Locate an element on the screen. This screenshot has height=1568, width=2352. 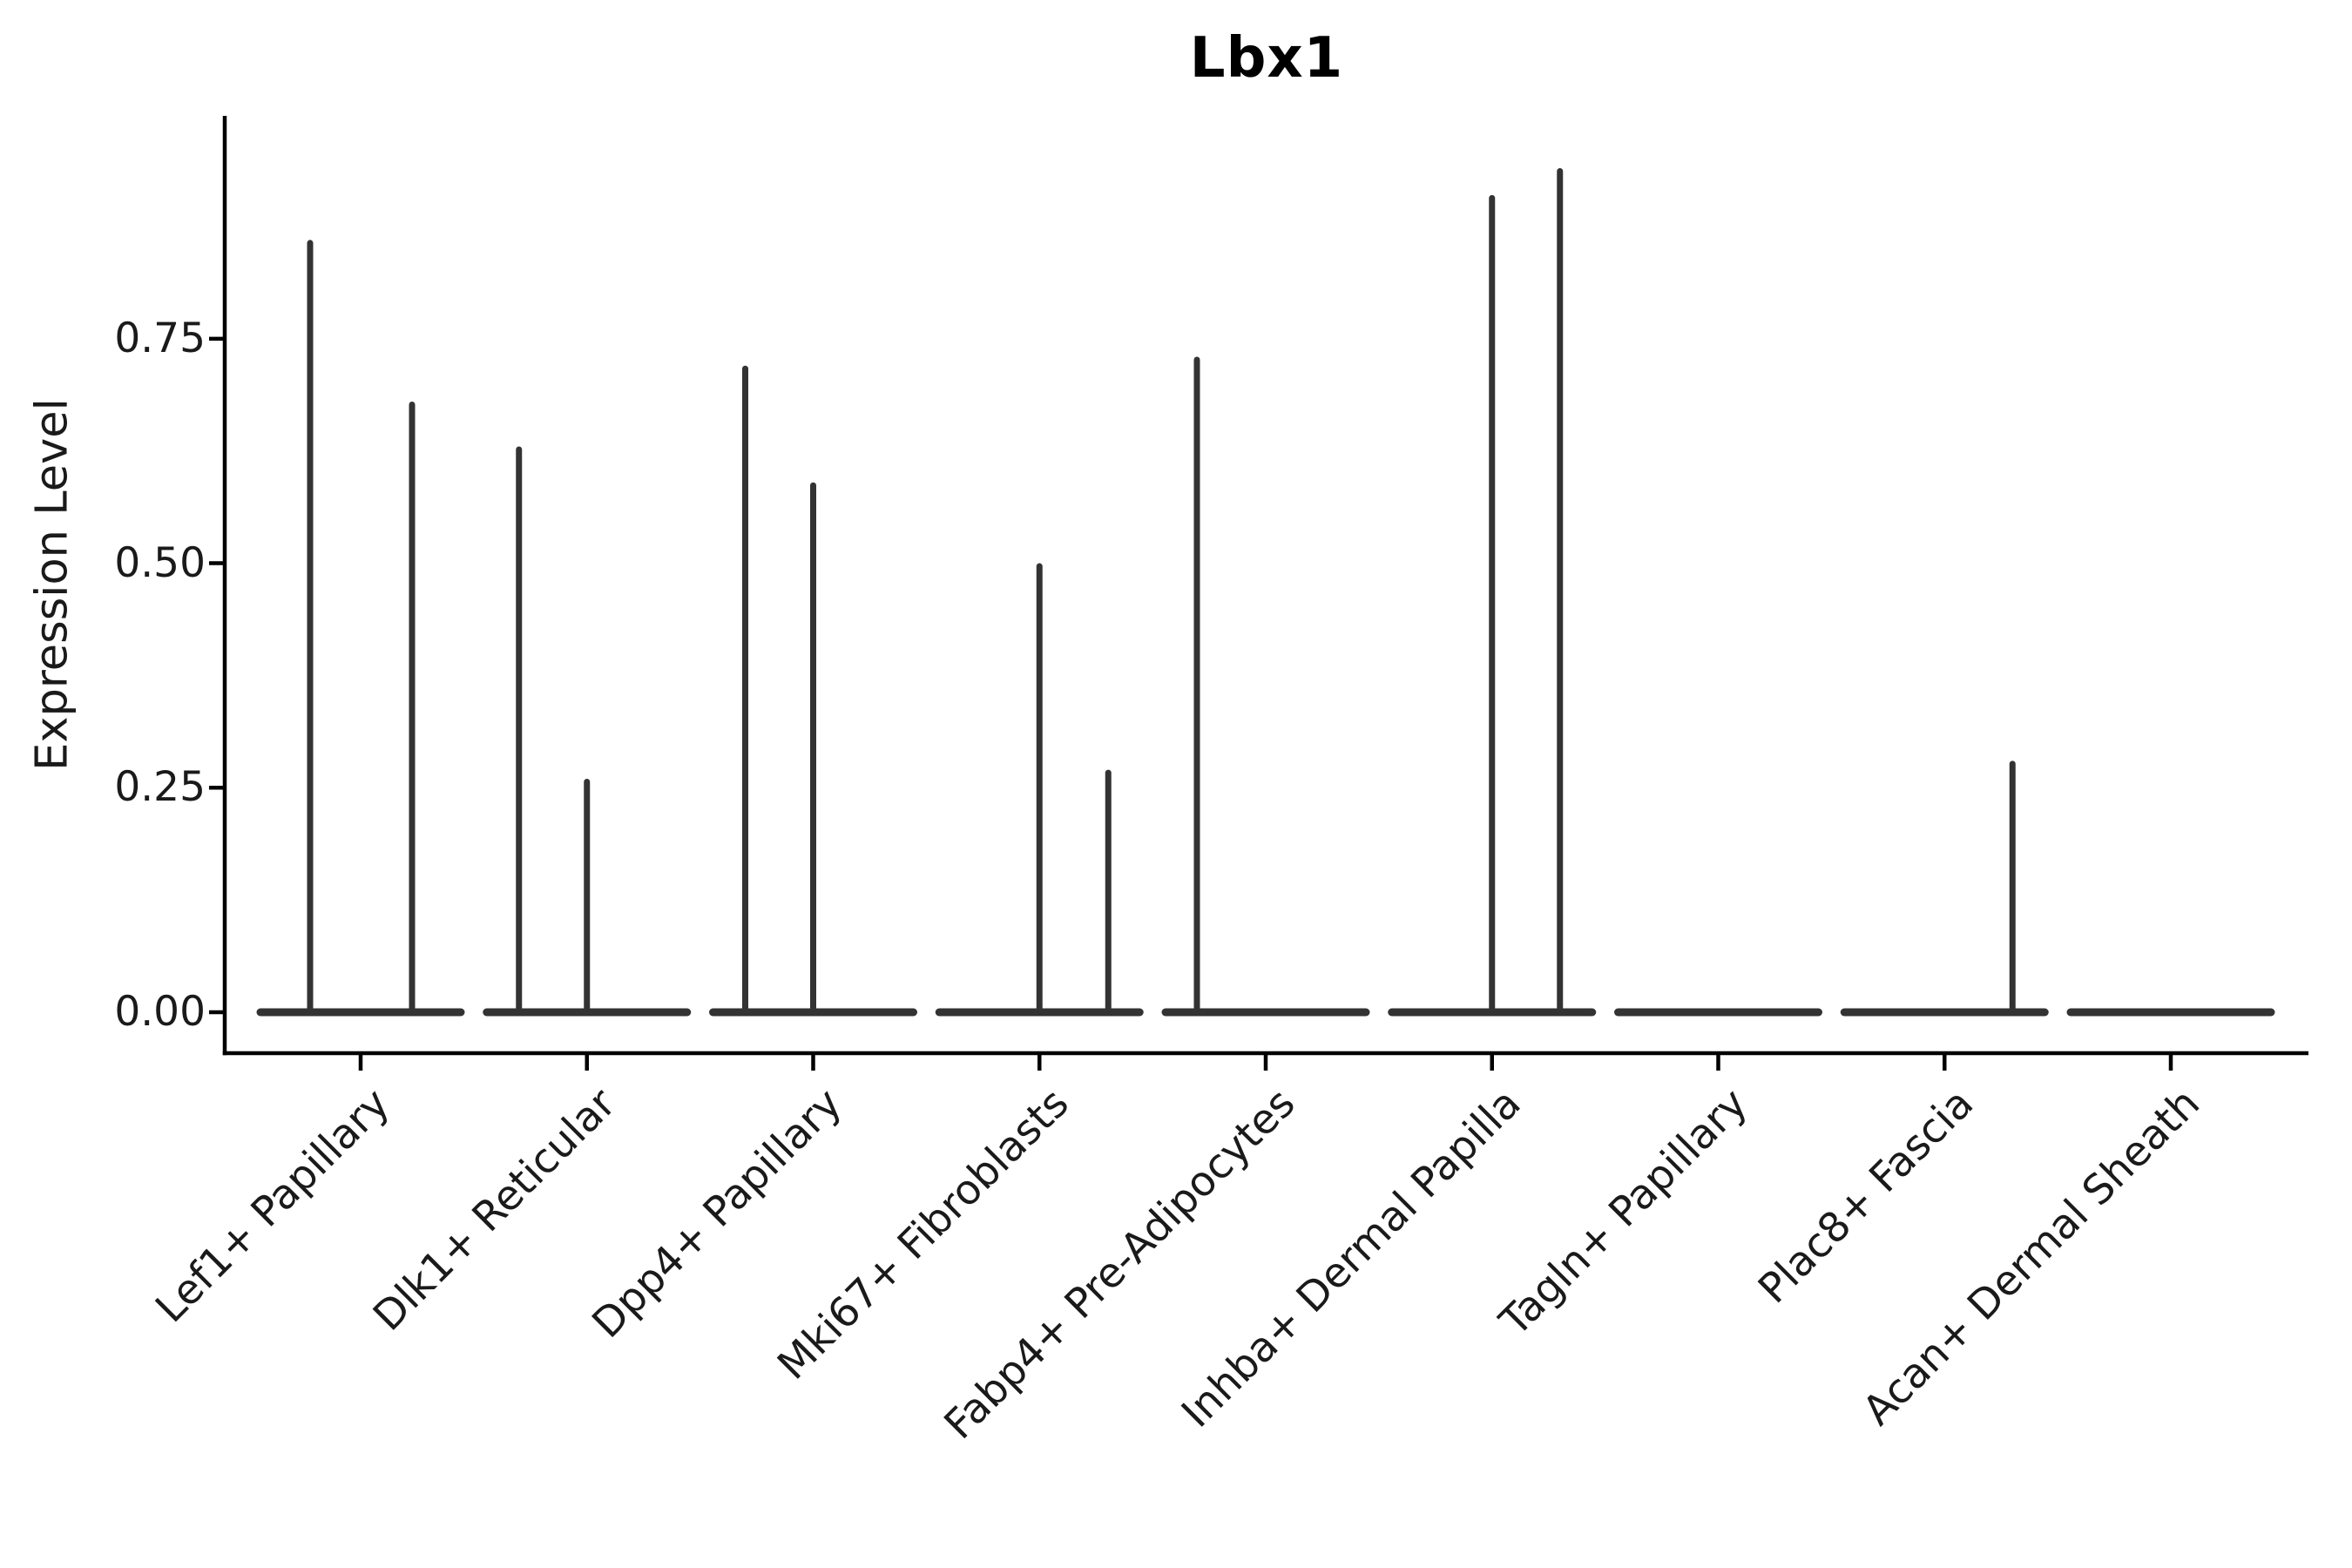
y-tick-label: 0.25 is located at coordinates (160, 787).